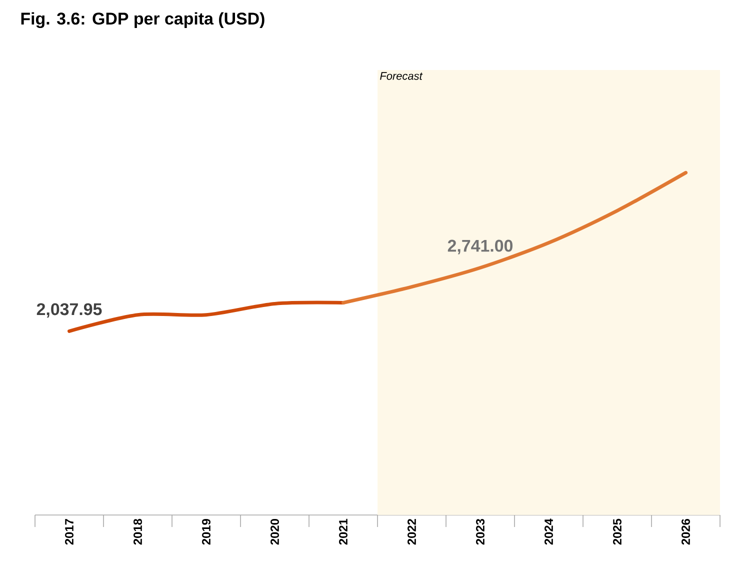 Image resolution: width=741 pixels, height=580 pixels. What do you see at coordinates (480, 247) in the screenshot?
I see `data-label: 2,741.00` at bounding box center [480, 247].